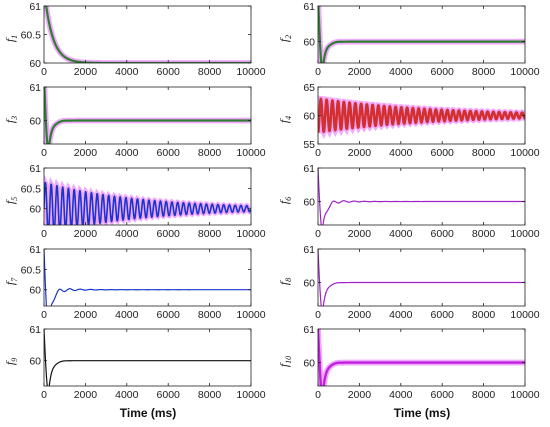  What do you see at coordinates (285, 38) in the screenshot?
I see `y-axis-label-f2: f2` at bounding box center [285, 38].